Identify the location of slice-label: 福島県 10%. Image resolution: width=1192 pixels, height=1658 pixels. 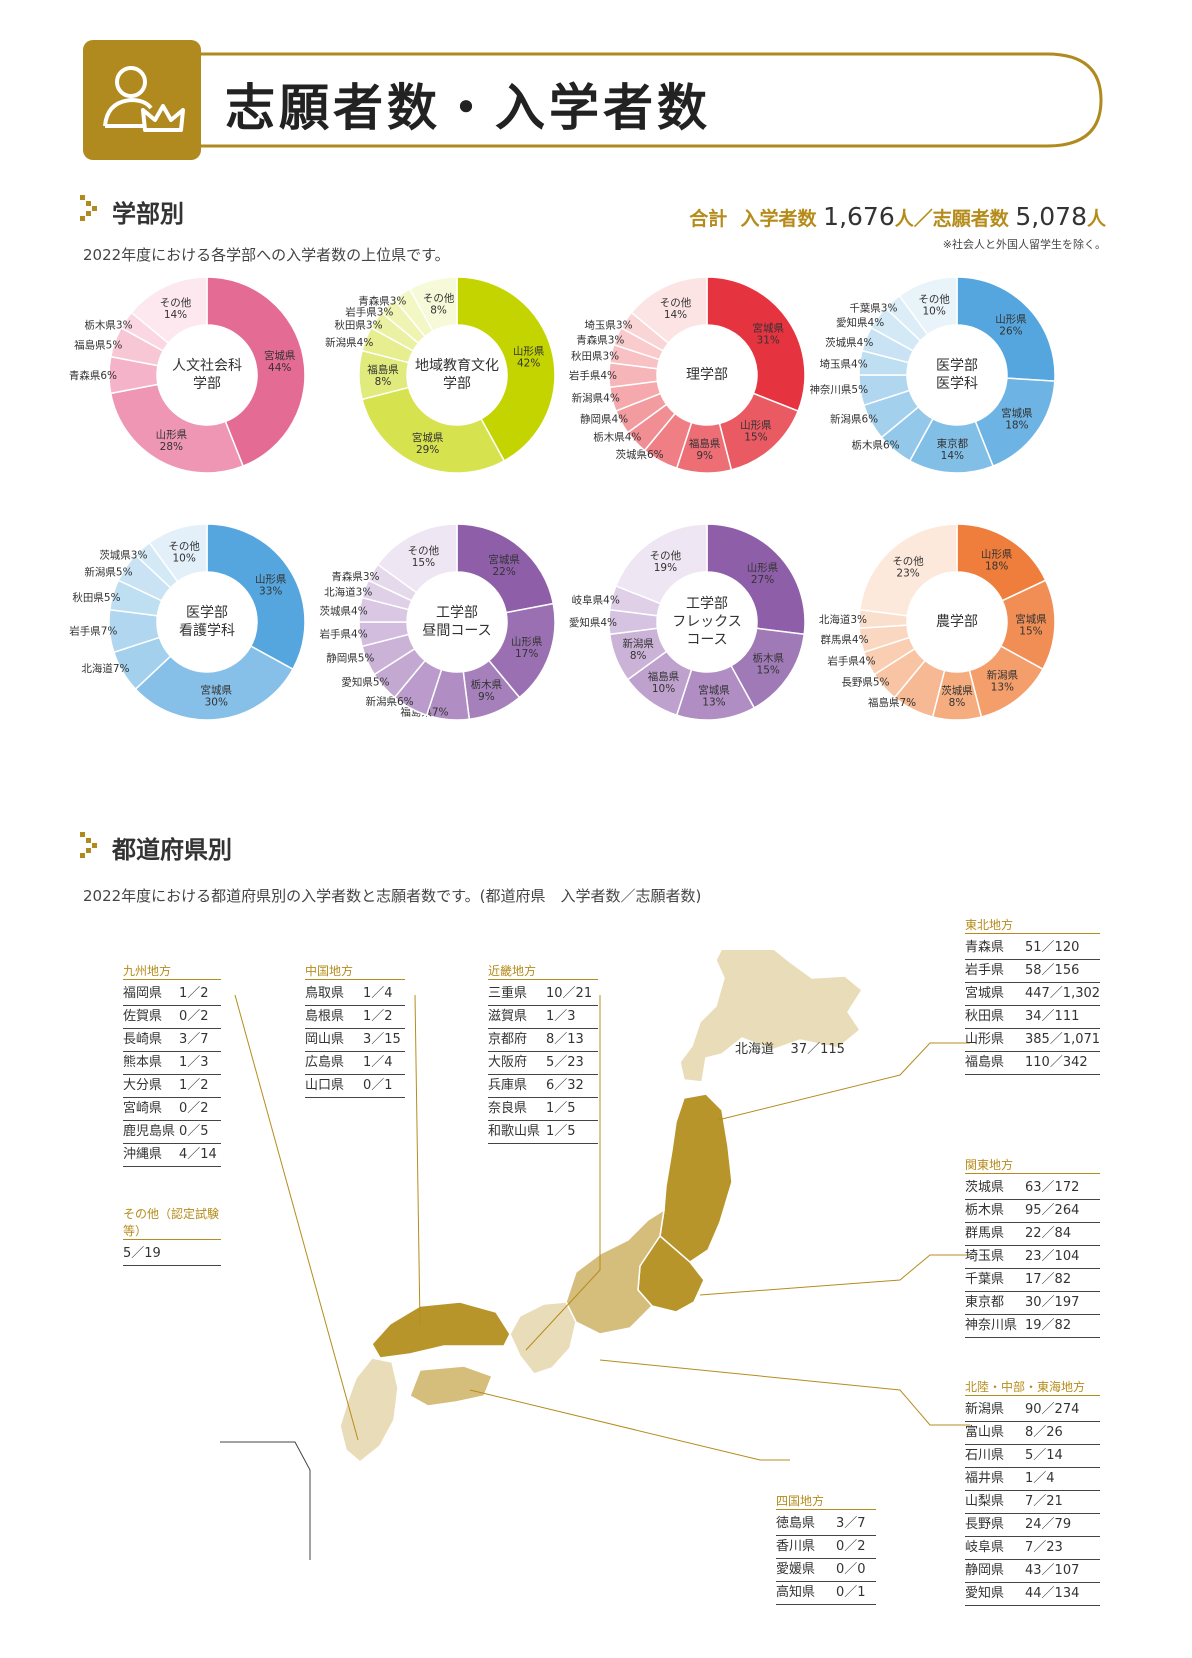
(664, 682).